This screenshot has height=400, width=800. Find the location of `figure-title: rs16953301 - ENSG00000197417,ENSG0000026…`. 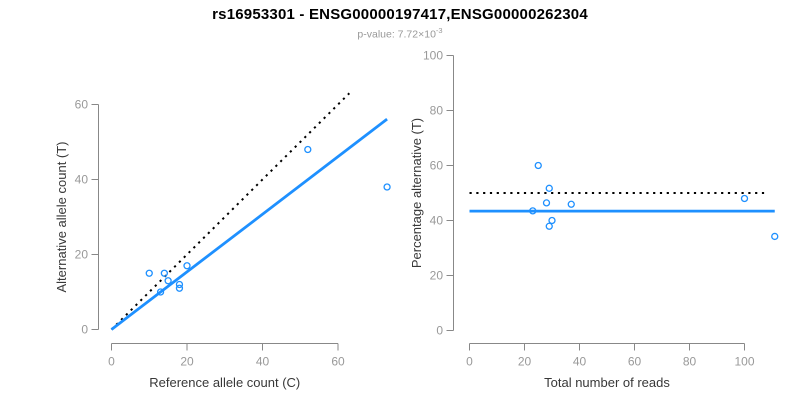

figure-title: rs16953301 - ENSG00000197417,ENSG0000026… is located at coordinates (400, 14).